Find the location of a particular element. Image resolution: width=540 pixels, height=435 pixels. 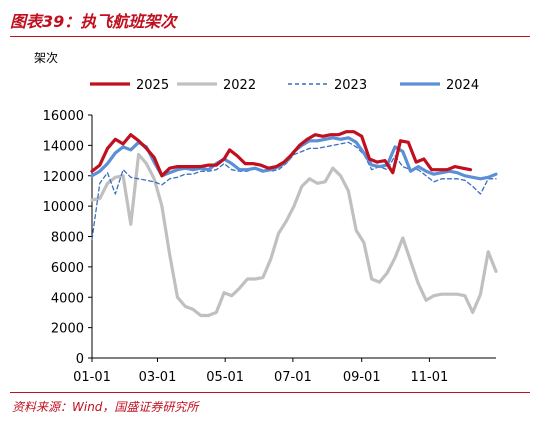

y-tick-label: 12000 is located at coordinates (63, 177).